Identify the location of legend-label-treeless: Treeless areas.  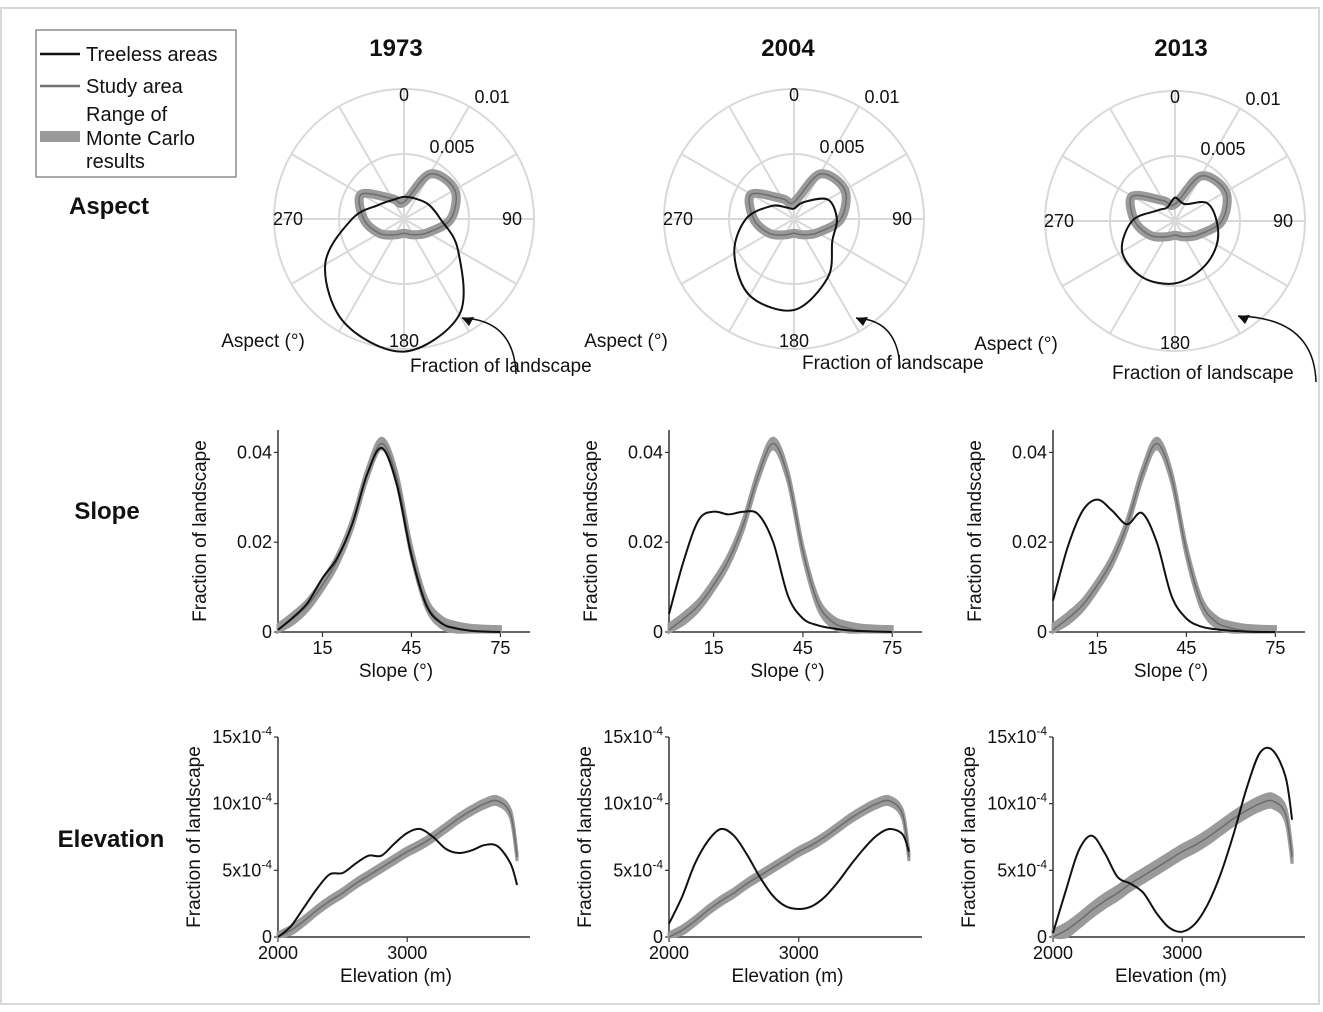
(152, 55).